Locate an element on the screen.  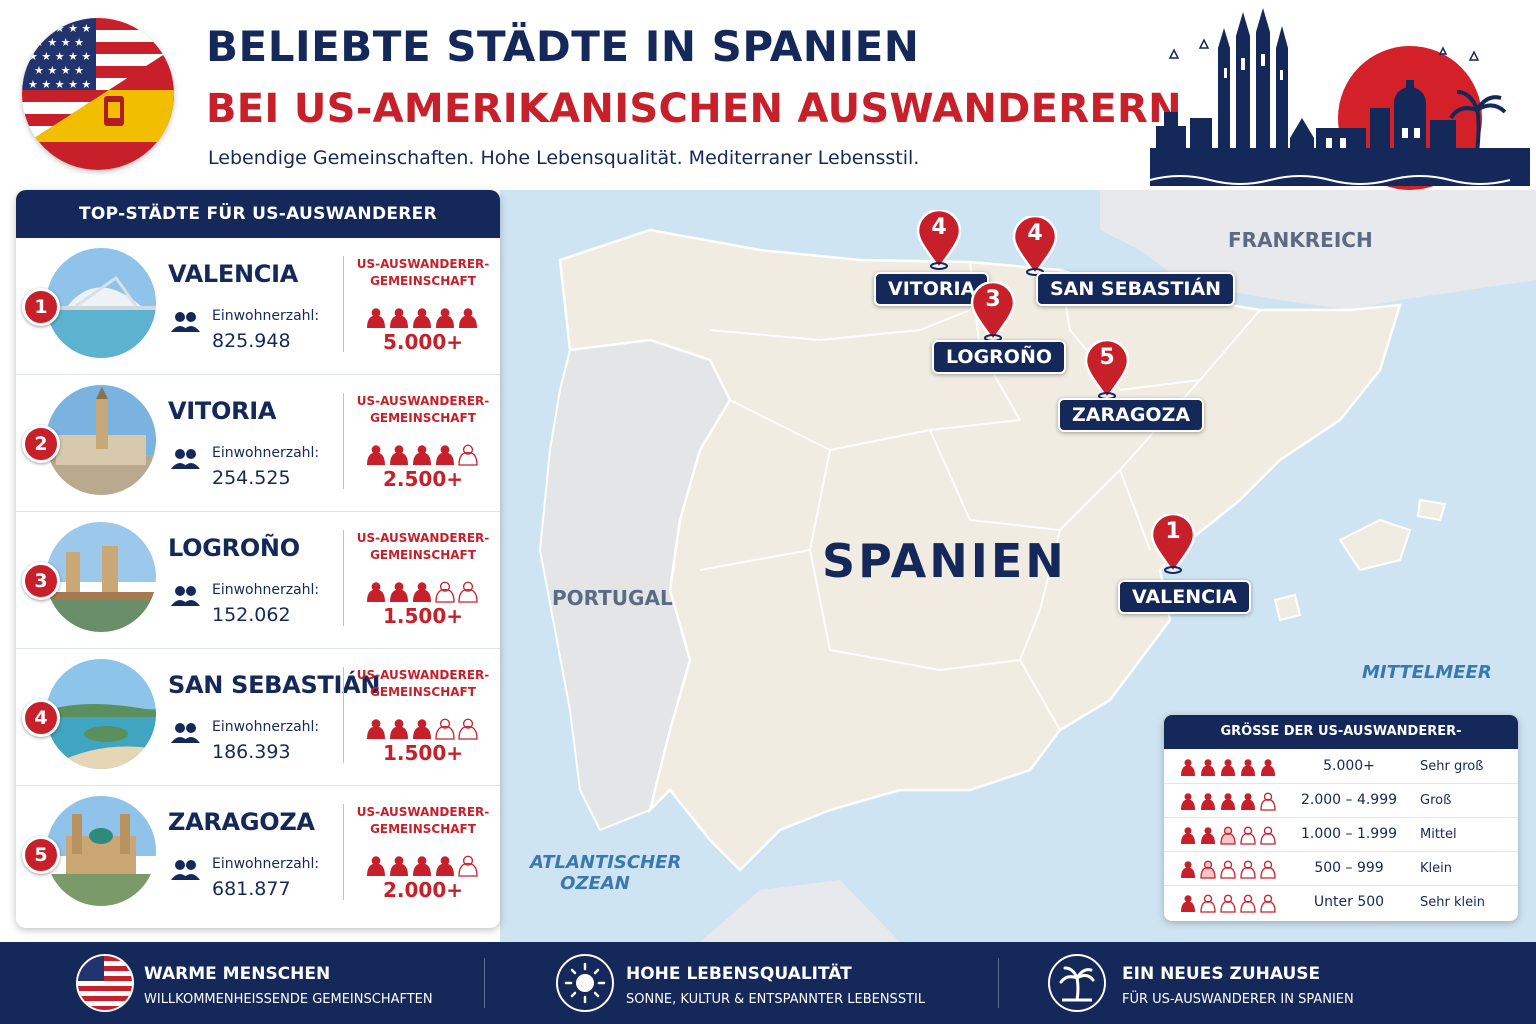
city-photo-logrono is located at coordinates (101, 577).